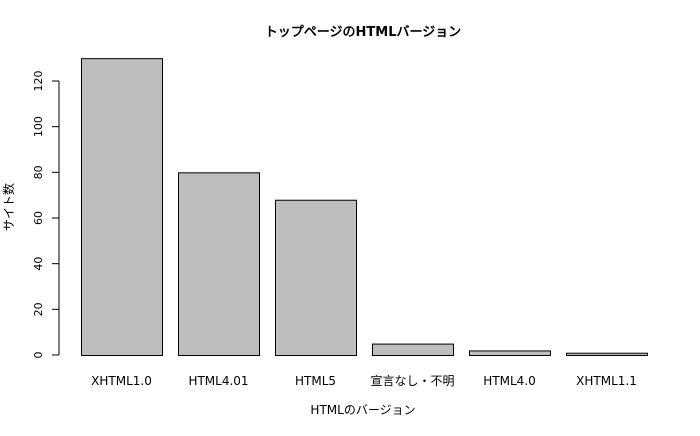 Image resolution: width=700 pixels, height=436 pixels. I want to click on x-tick-label: XHTML1.0, so click(121, 381).